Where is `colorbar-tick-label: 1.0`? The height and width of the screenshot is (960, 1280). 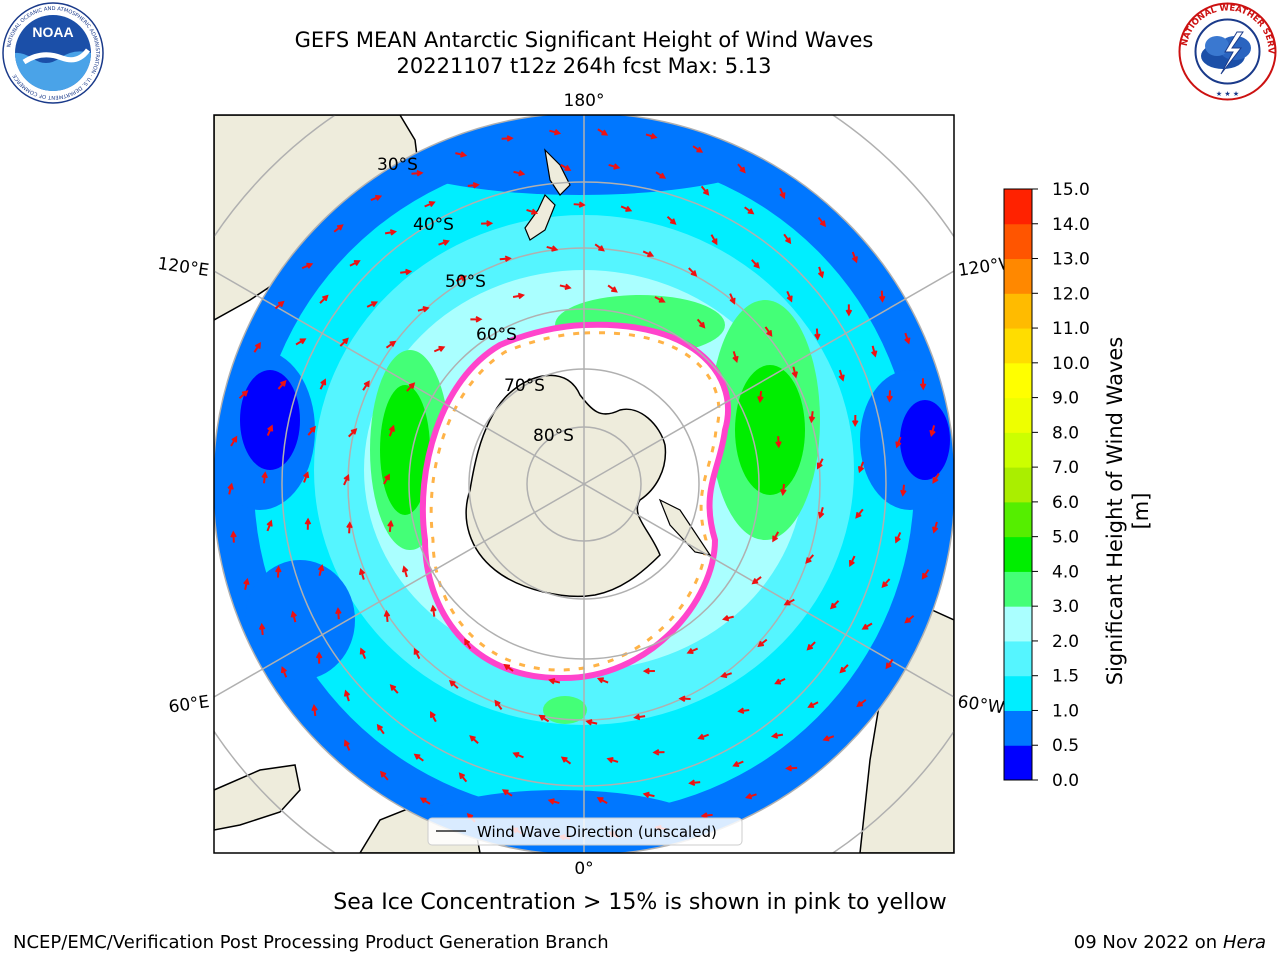 colorbar-tick-label: 1.0 is located at coordinates (1065, 711).